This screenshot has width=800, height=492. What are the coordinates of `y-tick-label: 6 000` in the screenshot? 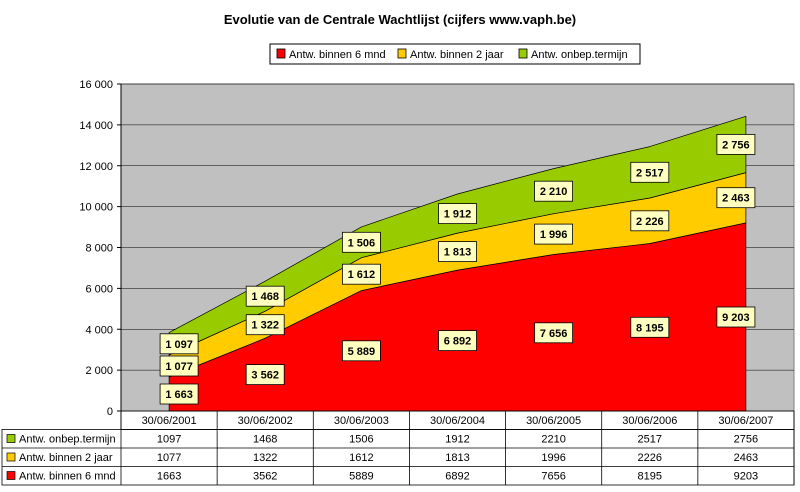 It's located at (99, 289).